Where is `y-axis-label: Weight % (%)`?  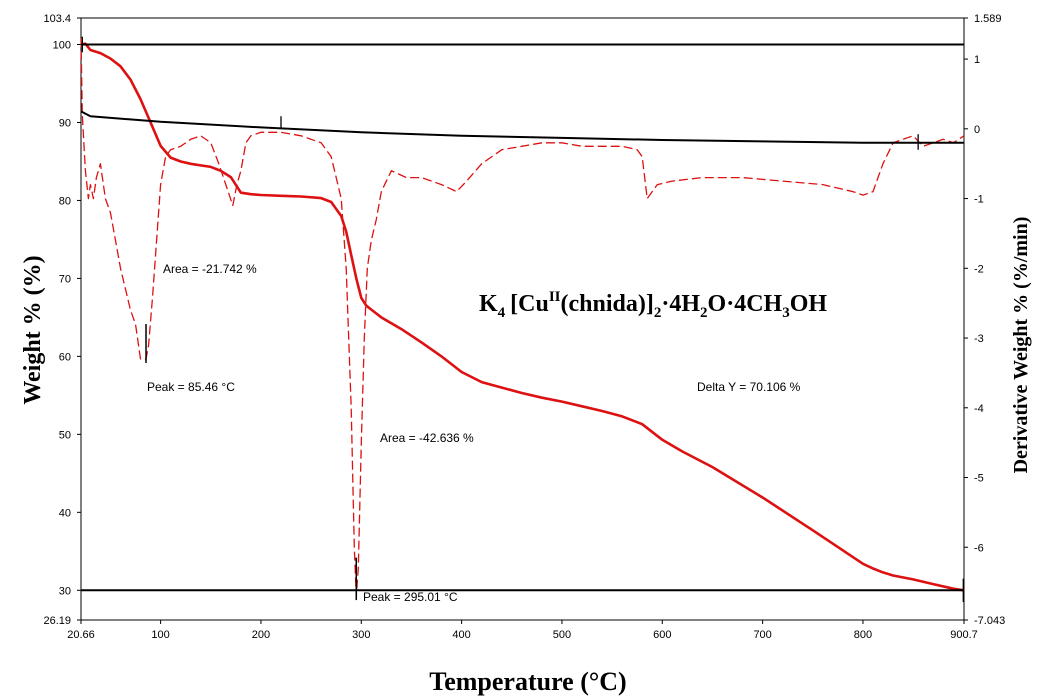 y-axis-label: Weight % (%) is located at coordinates (33, 329).